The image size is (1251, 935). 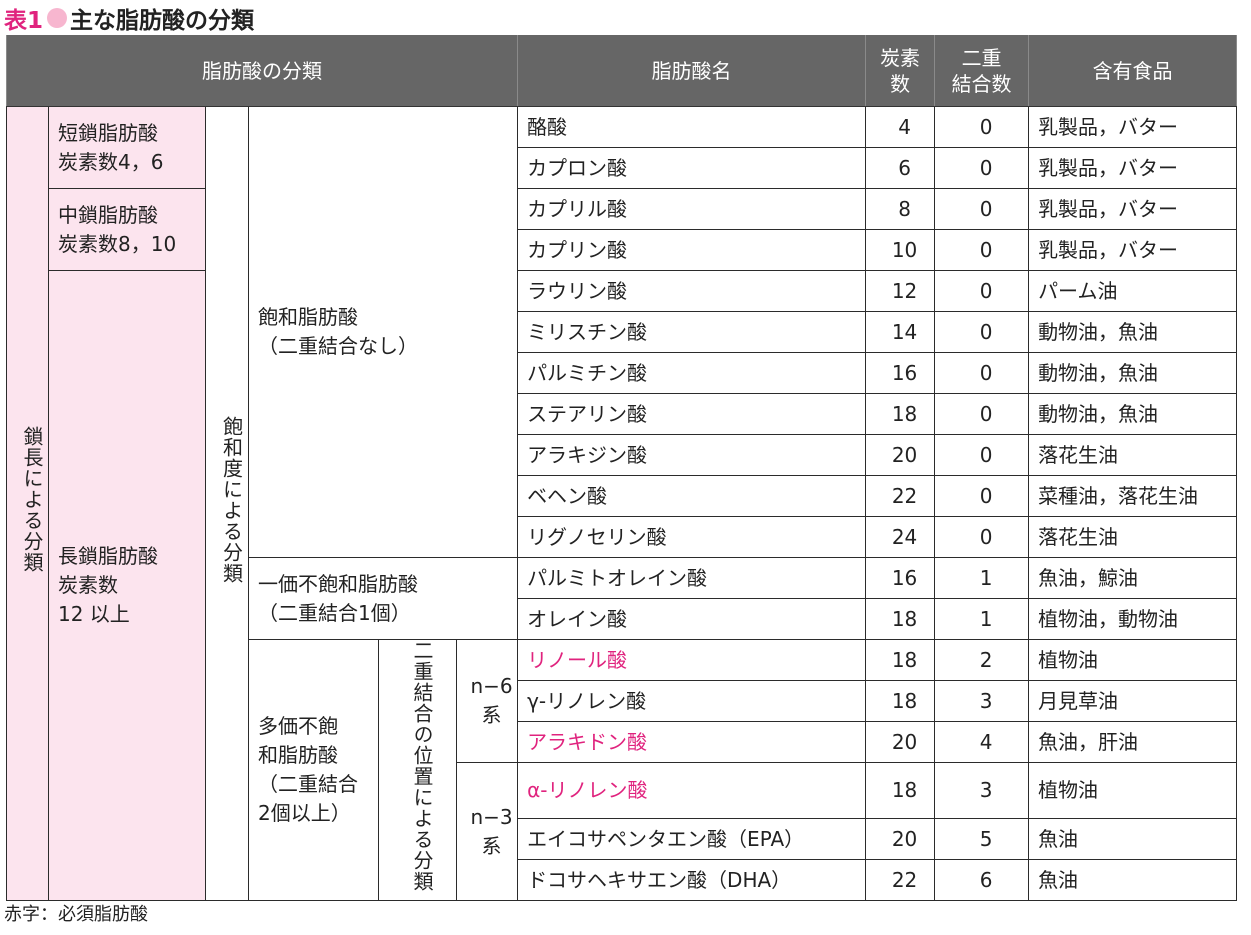 I want to click on acid-name: オレイン酸, so click(x=692, y=619).